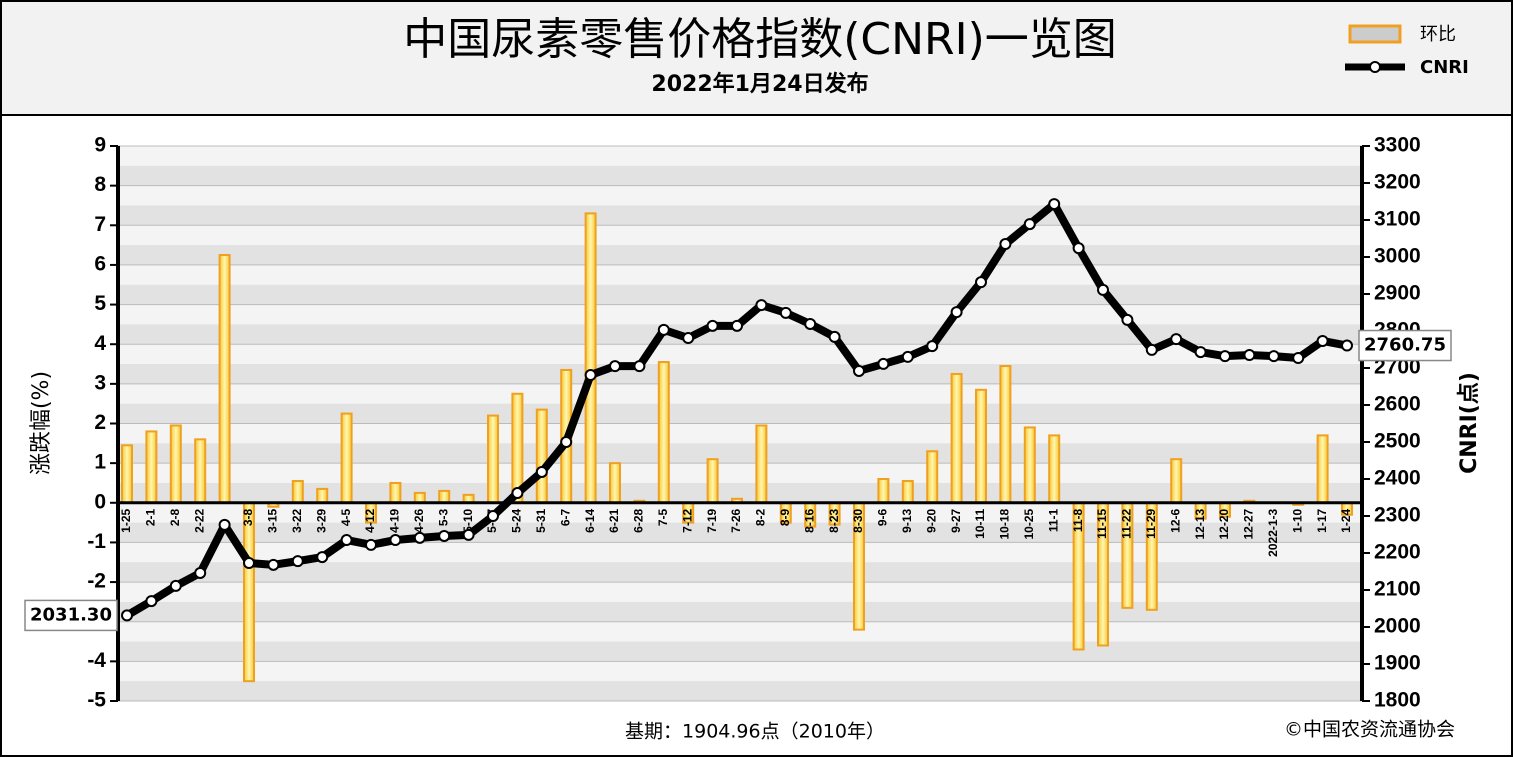 Image resolution: width=1513 pixels, height=757 pixels. I want to click on value-label-box, so click(1405, 345).